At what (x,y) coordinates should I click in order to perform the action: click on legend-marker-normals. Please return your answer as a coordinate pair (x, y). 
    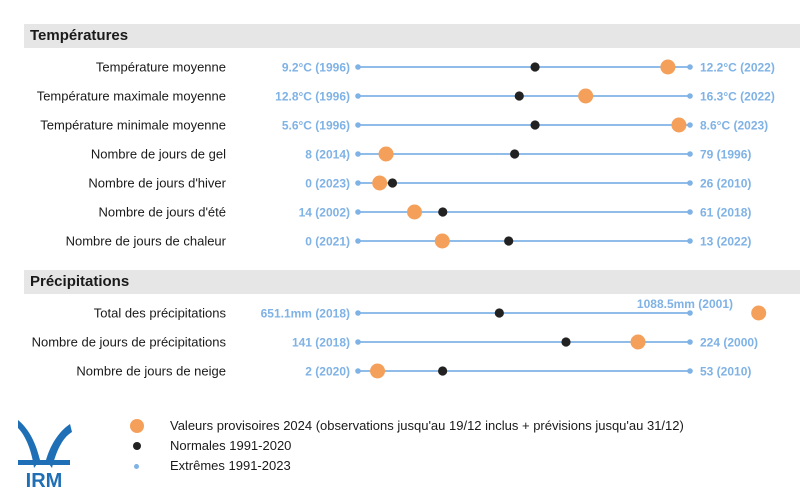
    Looking at the image, I should click on (137, 446).